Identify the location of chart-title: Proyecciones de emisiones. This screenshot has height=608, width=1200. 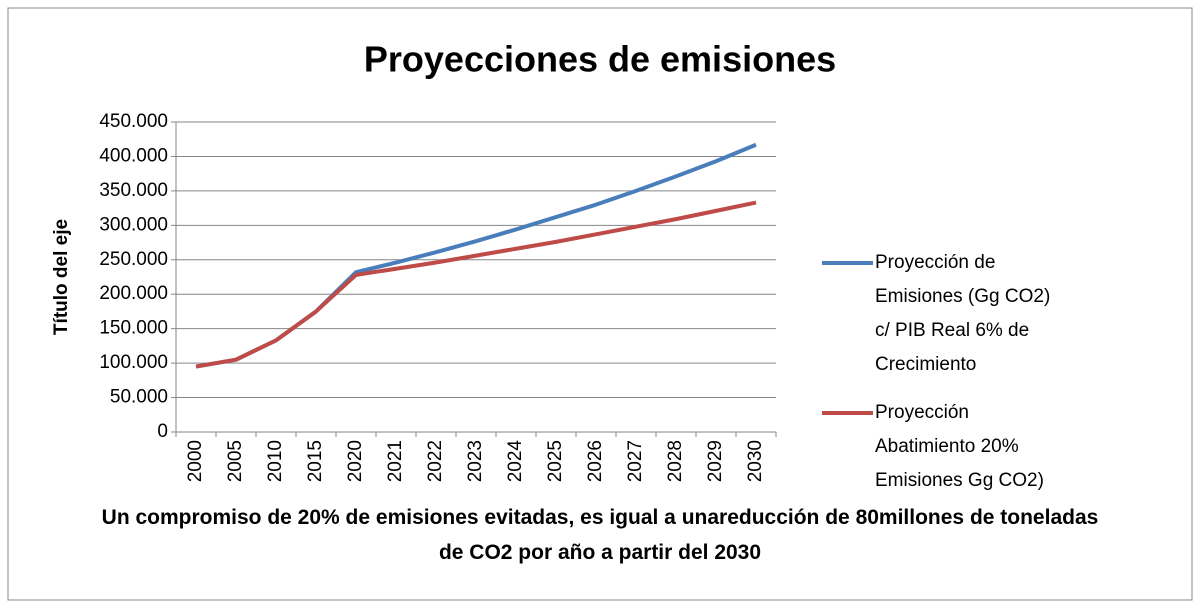
(600, 59).